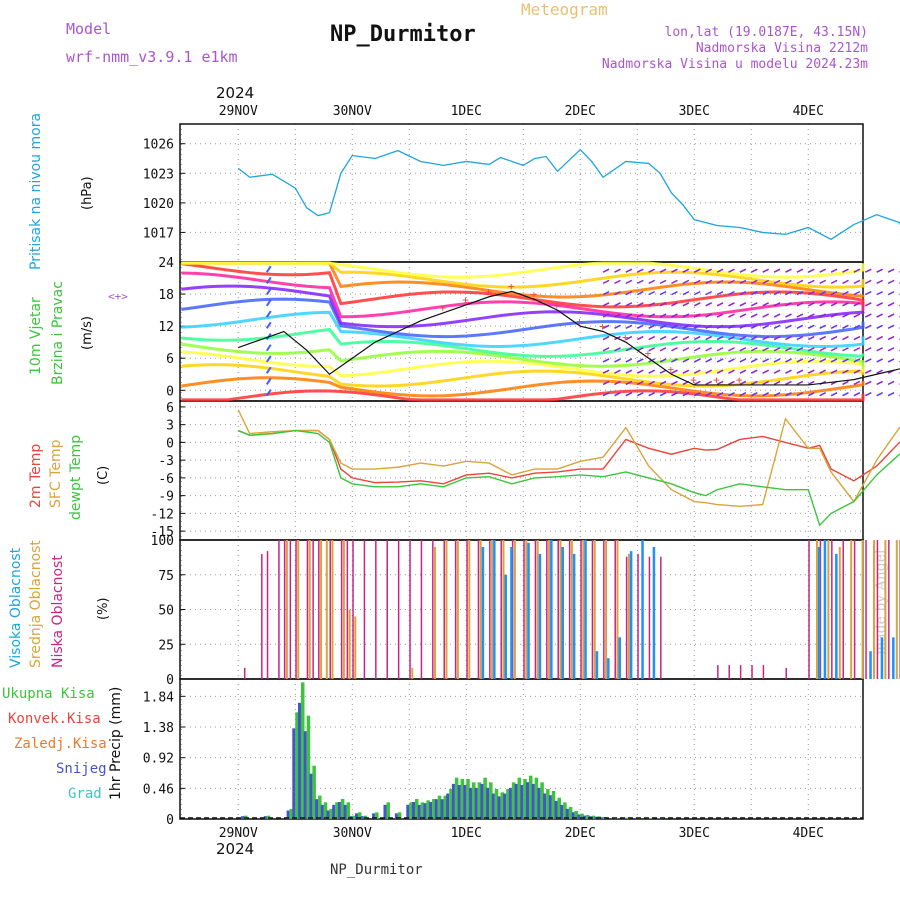 The height and width of the screenshot is (900, 900). What do you see at coordinates (162, 532) in the screenshot?
I see `ytick-label: -15` at bounding box center [162, 532].